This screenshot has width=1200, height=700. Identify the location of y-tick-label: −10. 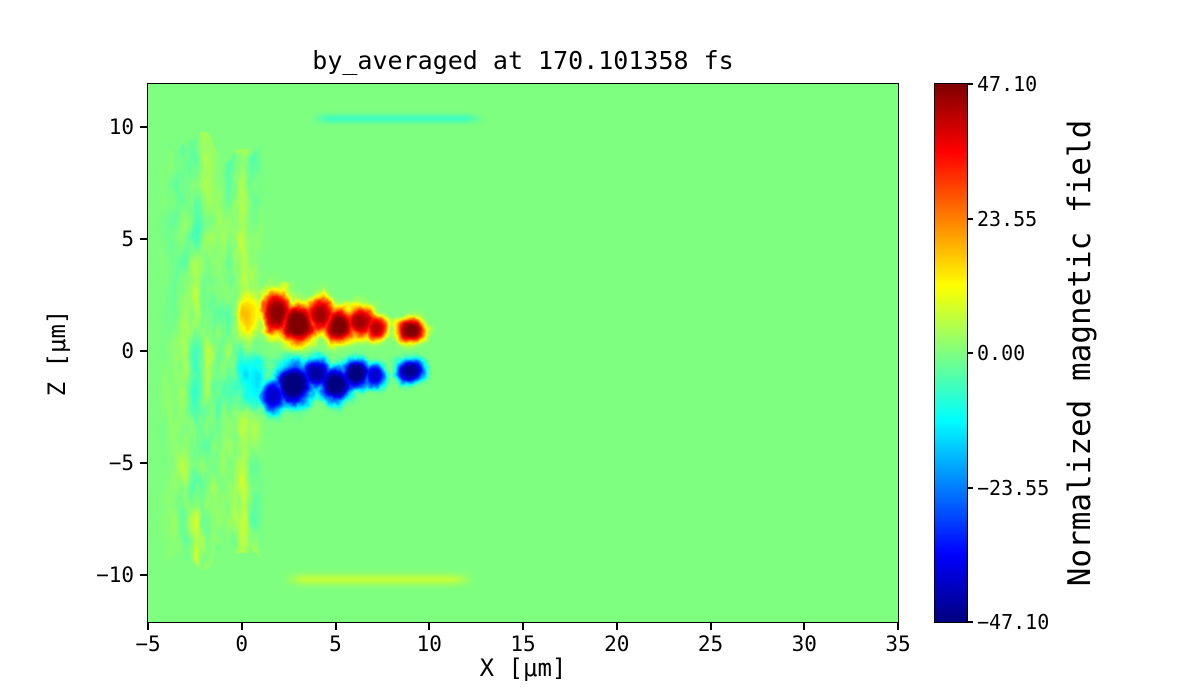
(115, 574).